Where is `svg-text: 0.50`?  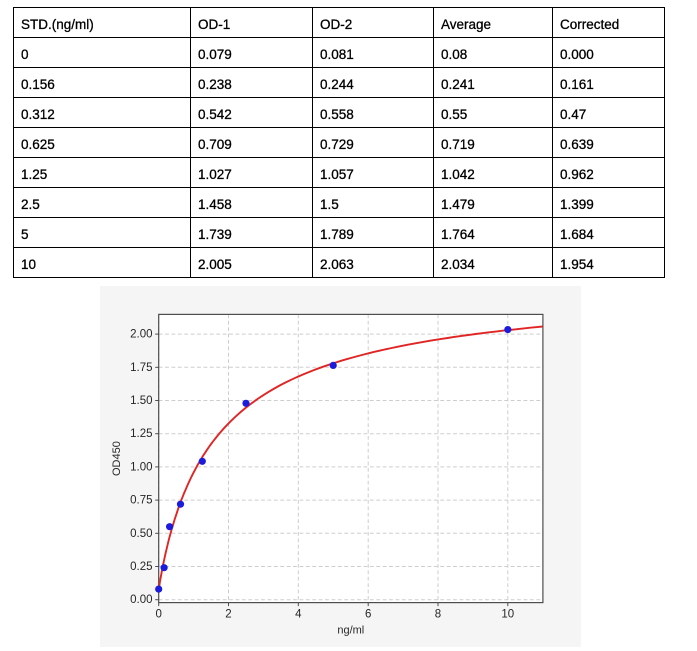
svg-text: 0.50 is located at coordinates (141, 534).